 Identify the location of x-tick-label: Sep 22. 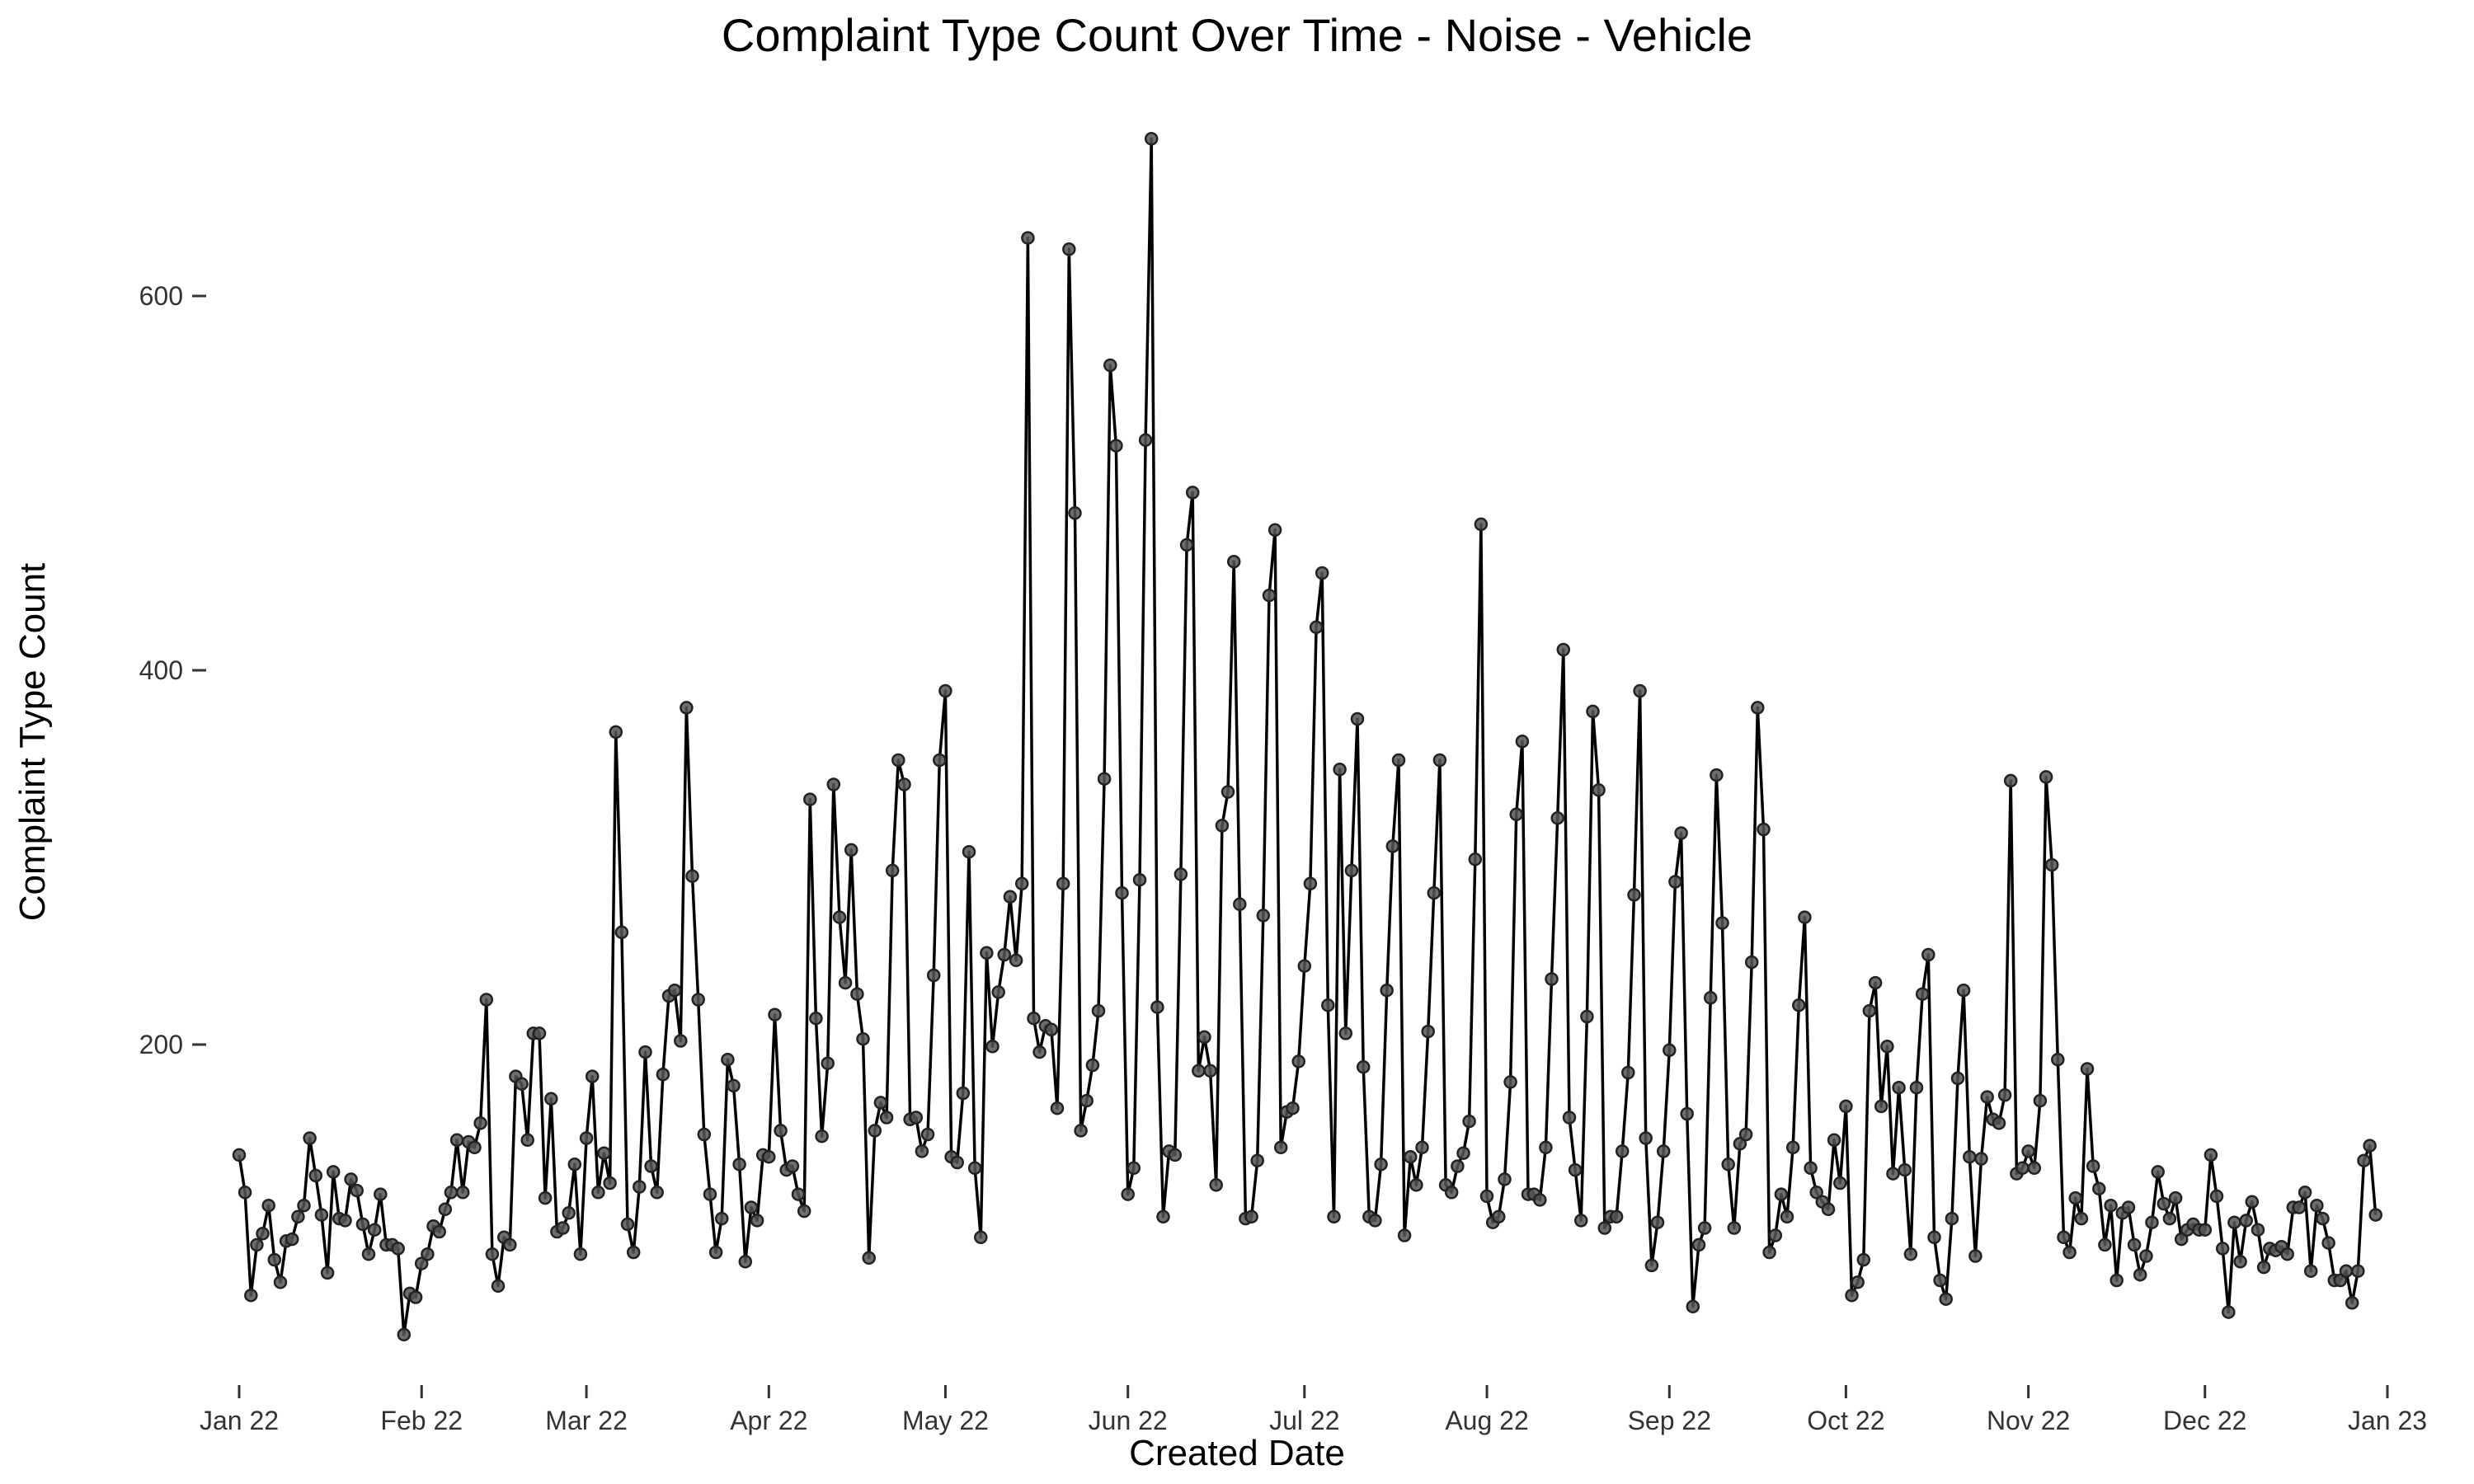
(1669, 1420).